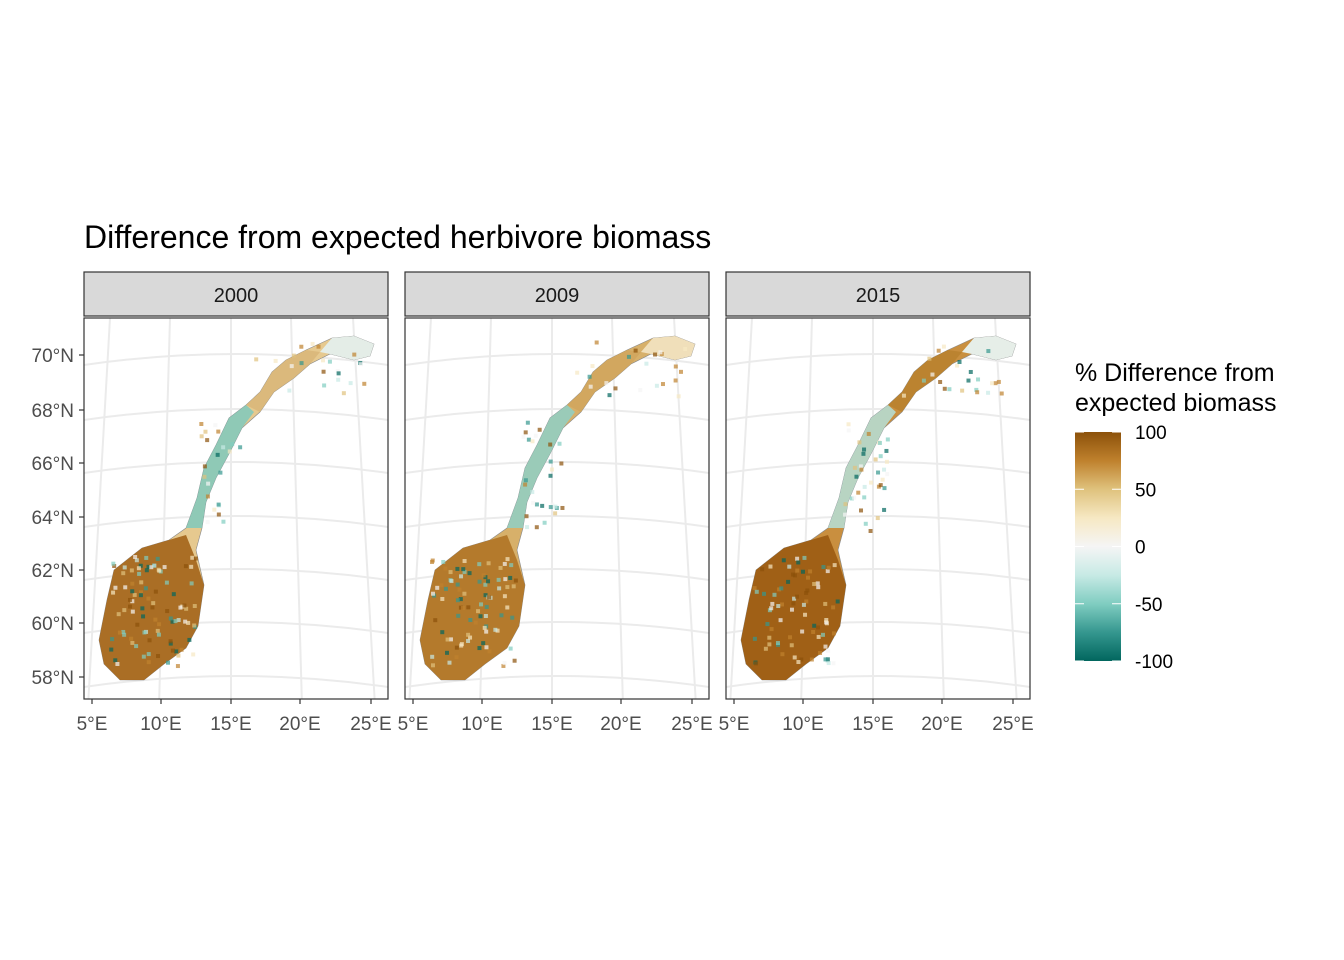 Image resolution: width=1344 pixels, height=960 pixels. I want to click on facet-strip-label: 2015, so click(878, 296).